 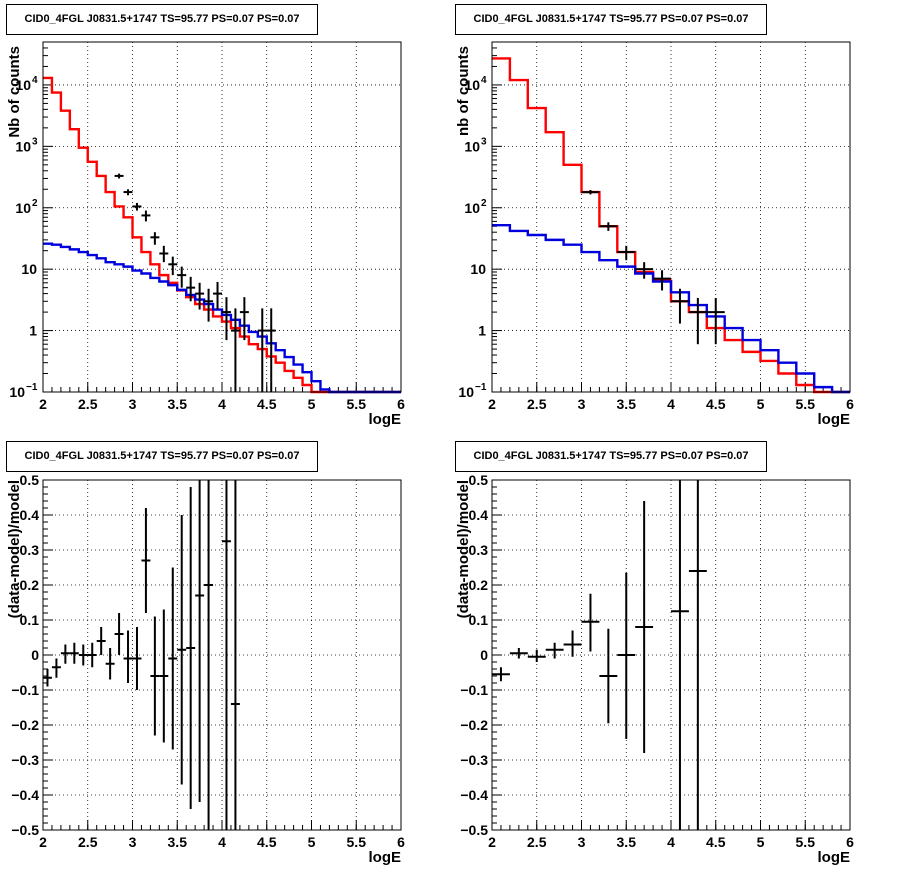 I want to click on x-tick-label: 5.5, so click(x=806, y=404).